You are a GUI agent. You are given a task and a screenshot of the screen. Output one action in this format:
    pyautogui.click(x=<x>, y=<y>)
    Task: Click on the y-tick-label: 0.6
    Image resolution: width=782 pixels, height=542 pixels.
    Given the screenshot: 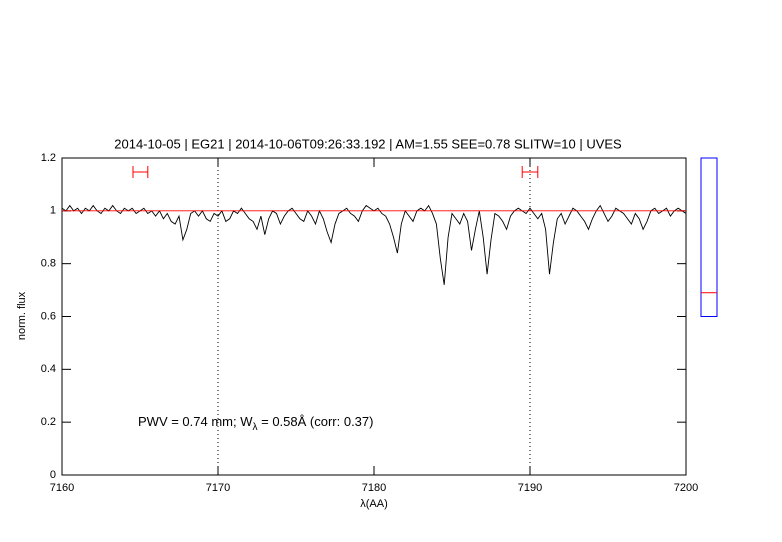 What is the action you would take?
    pyautogui.click(x=48, y=316)
    